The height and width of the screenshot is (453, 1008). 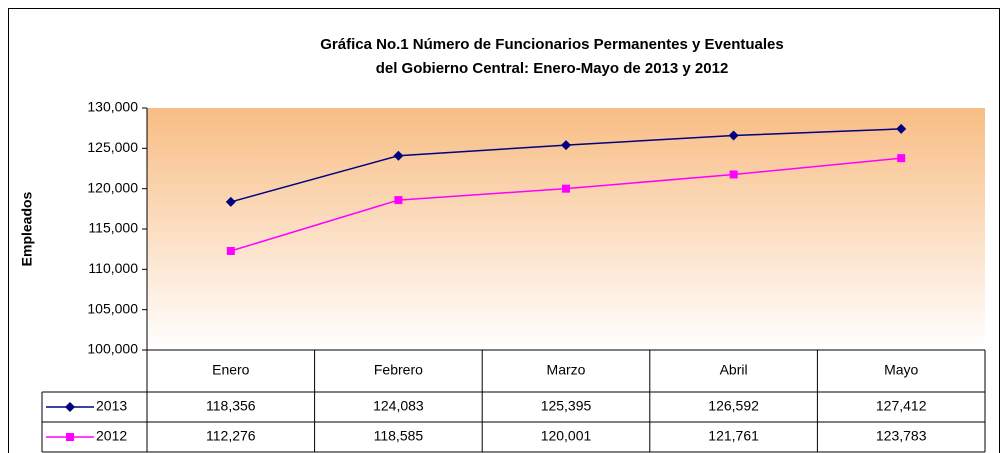 What do you see at coordinates (113, 268) in the screenshot?
I see `y-tick-label: 110,000` at bounding box center [113, 268].